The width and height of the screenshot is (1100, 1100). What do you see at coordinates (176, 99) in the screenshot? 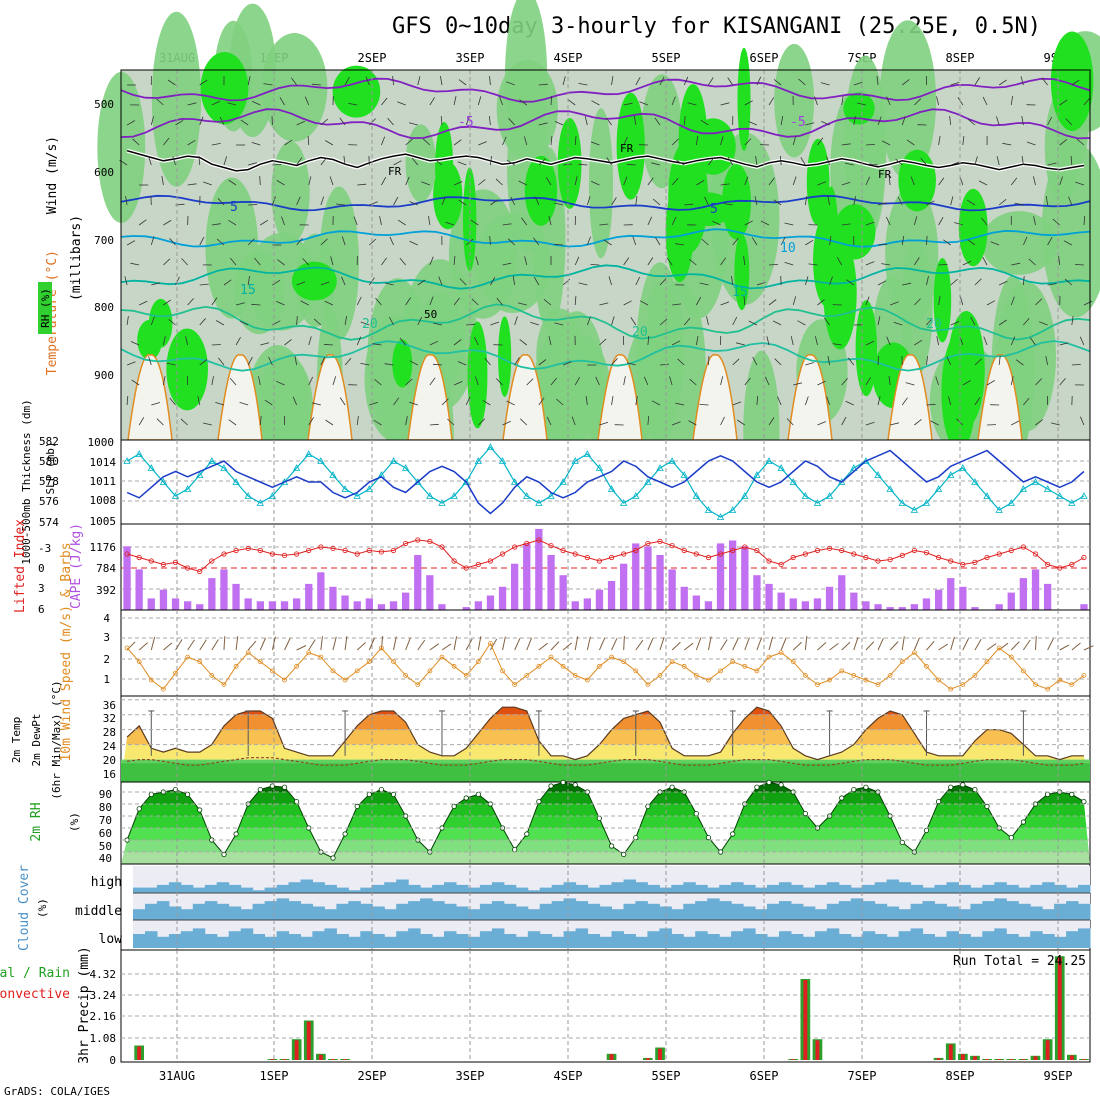
I see `rh-patch` at bounding box center [176, 99].